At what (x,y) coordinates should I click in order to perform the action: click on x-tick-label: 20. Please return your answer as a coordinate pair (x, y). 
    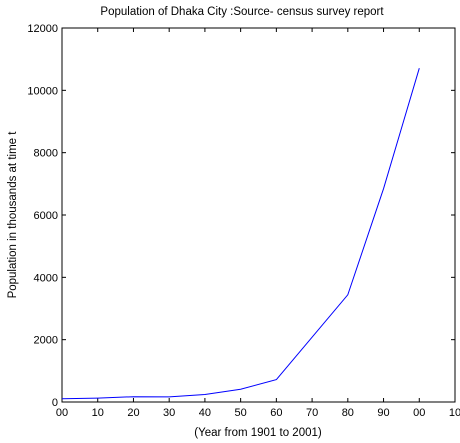
    Looking at the image, I should click on (133, 413).